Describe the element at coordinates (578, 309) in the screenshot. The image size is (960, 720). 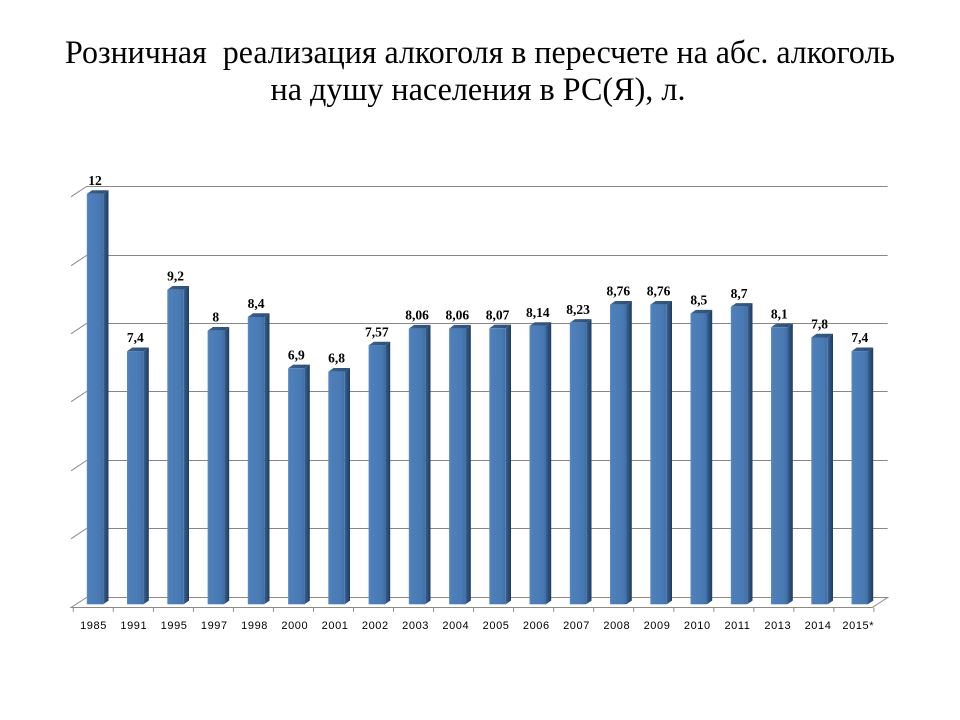
I see `svg-text: 8,23` at that location.